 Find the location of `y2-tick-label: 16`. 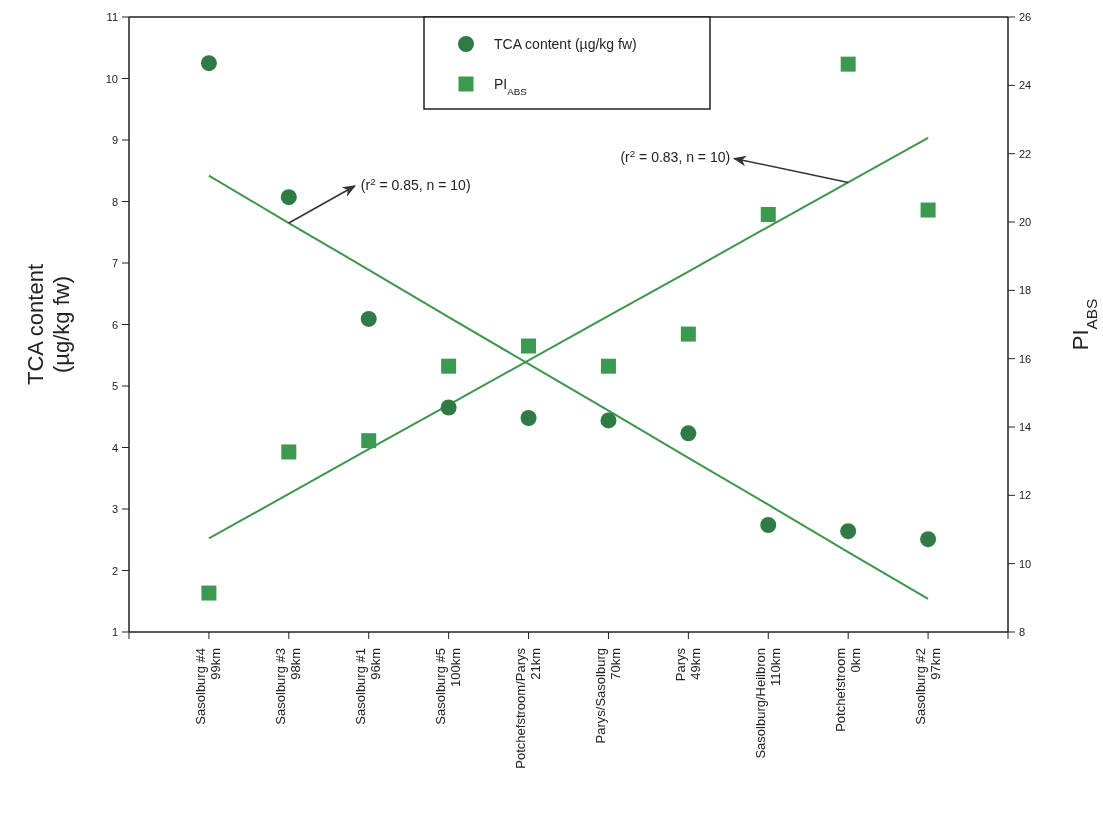

y2-tick-label: 16 is located at coordinates (1025, 358).